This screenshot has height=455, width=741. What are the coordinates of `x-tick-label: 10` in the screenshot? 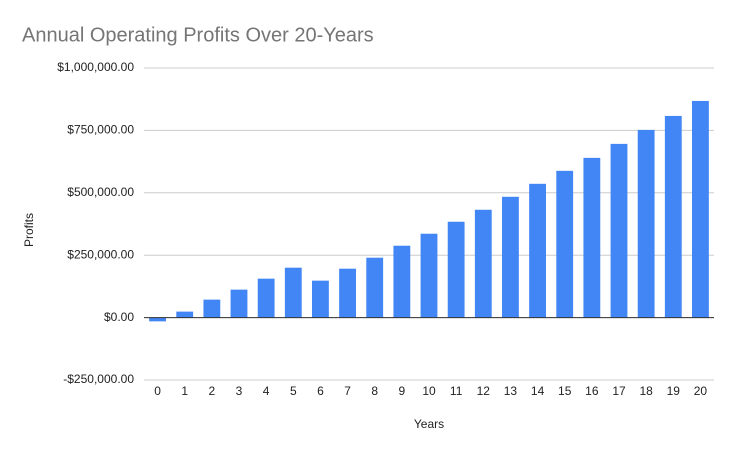 It's located at (429, 391).